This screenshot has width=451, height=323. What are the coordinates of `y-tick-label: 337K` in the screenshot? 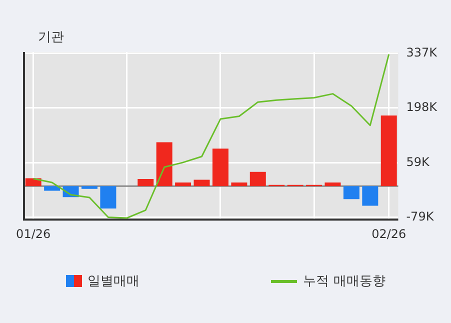 It's located at (422, 52).